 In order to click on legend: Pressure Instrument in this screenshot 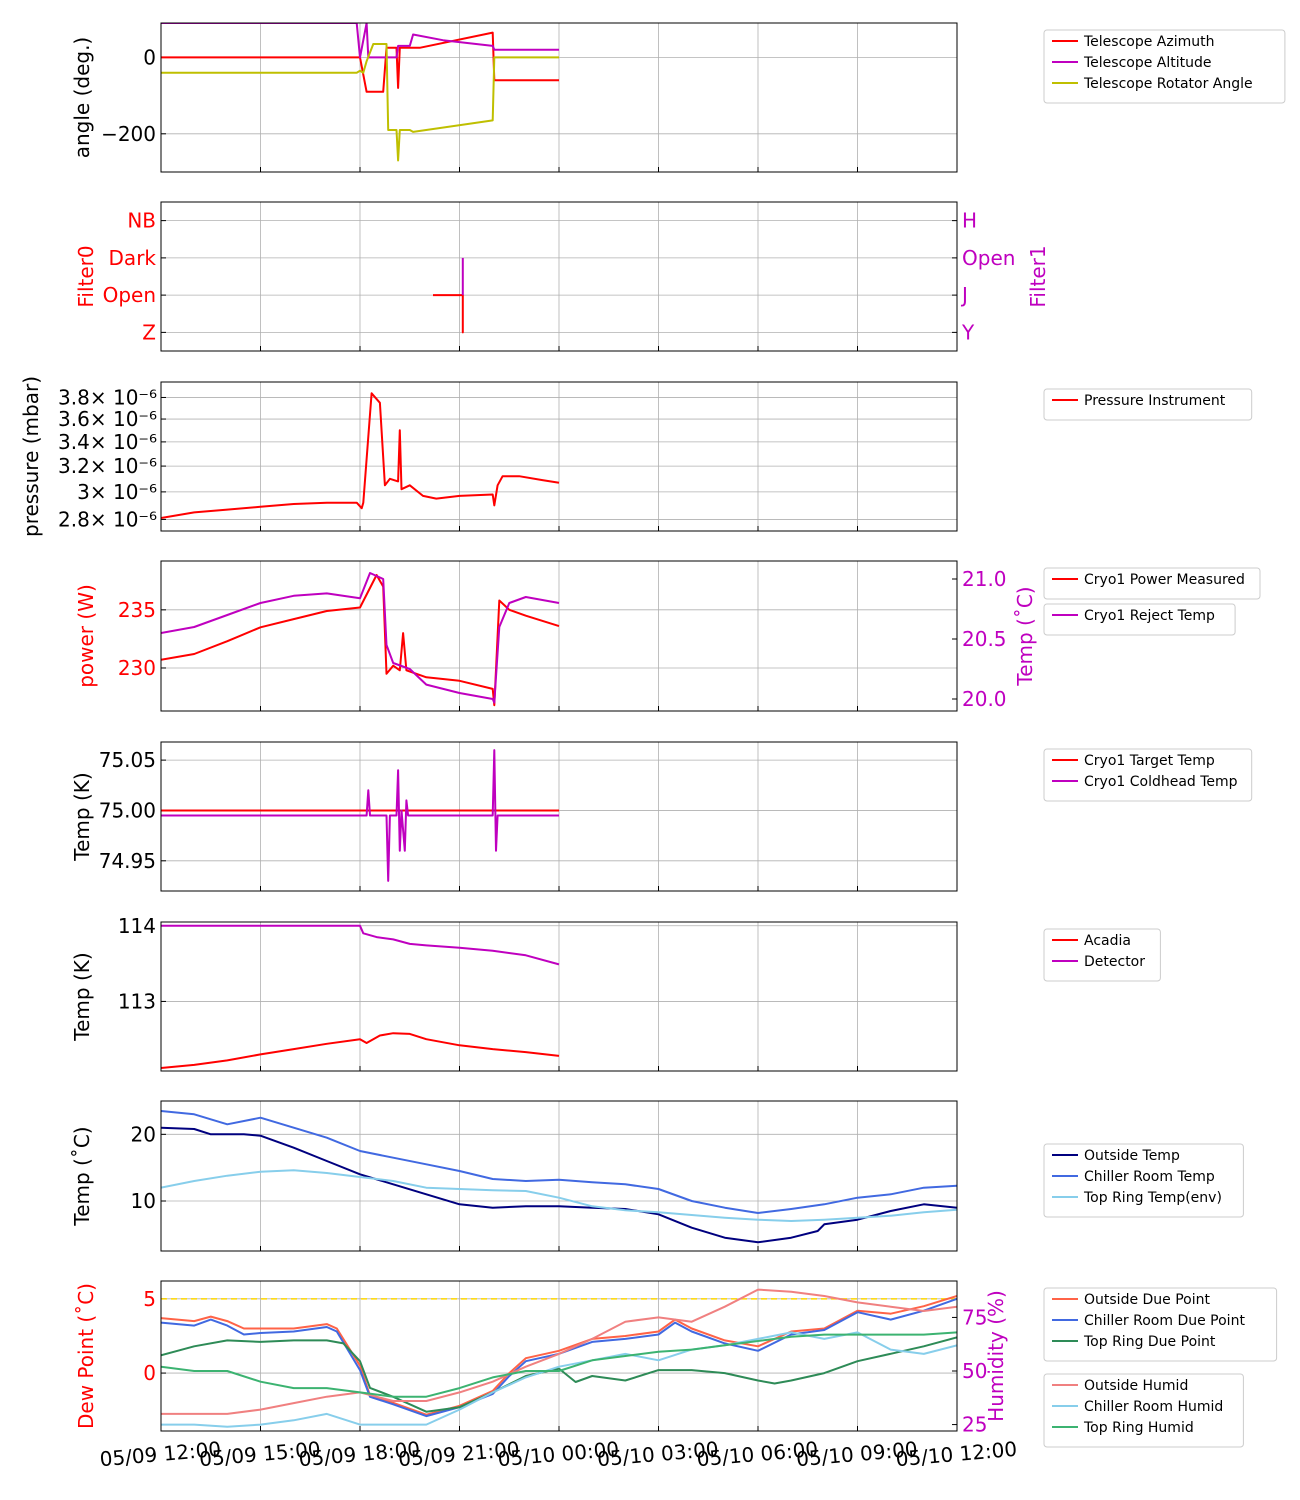, I will do `click(1148, 404)`.